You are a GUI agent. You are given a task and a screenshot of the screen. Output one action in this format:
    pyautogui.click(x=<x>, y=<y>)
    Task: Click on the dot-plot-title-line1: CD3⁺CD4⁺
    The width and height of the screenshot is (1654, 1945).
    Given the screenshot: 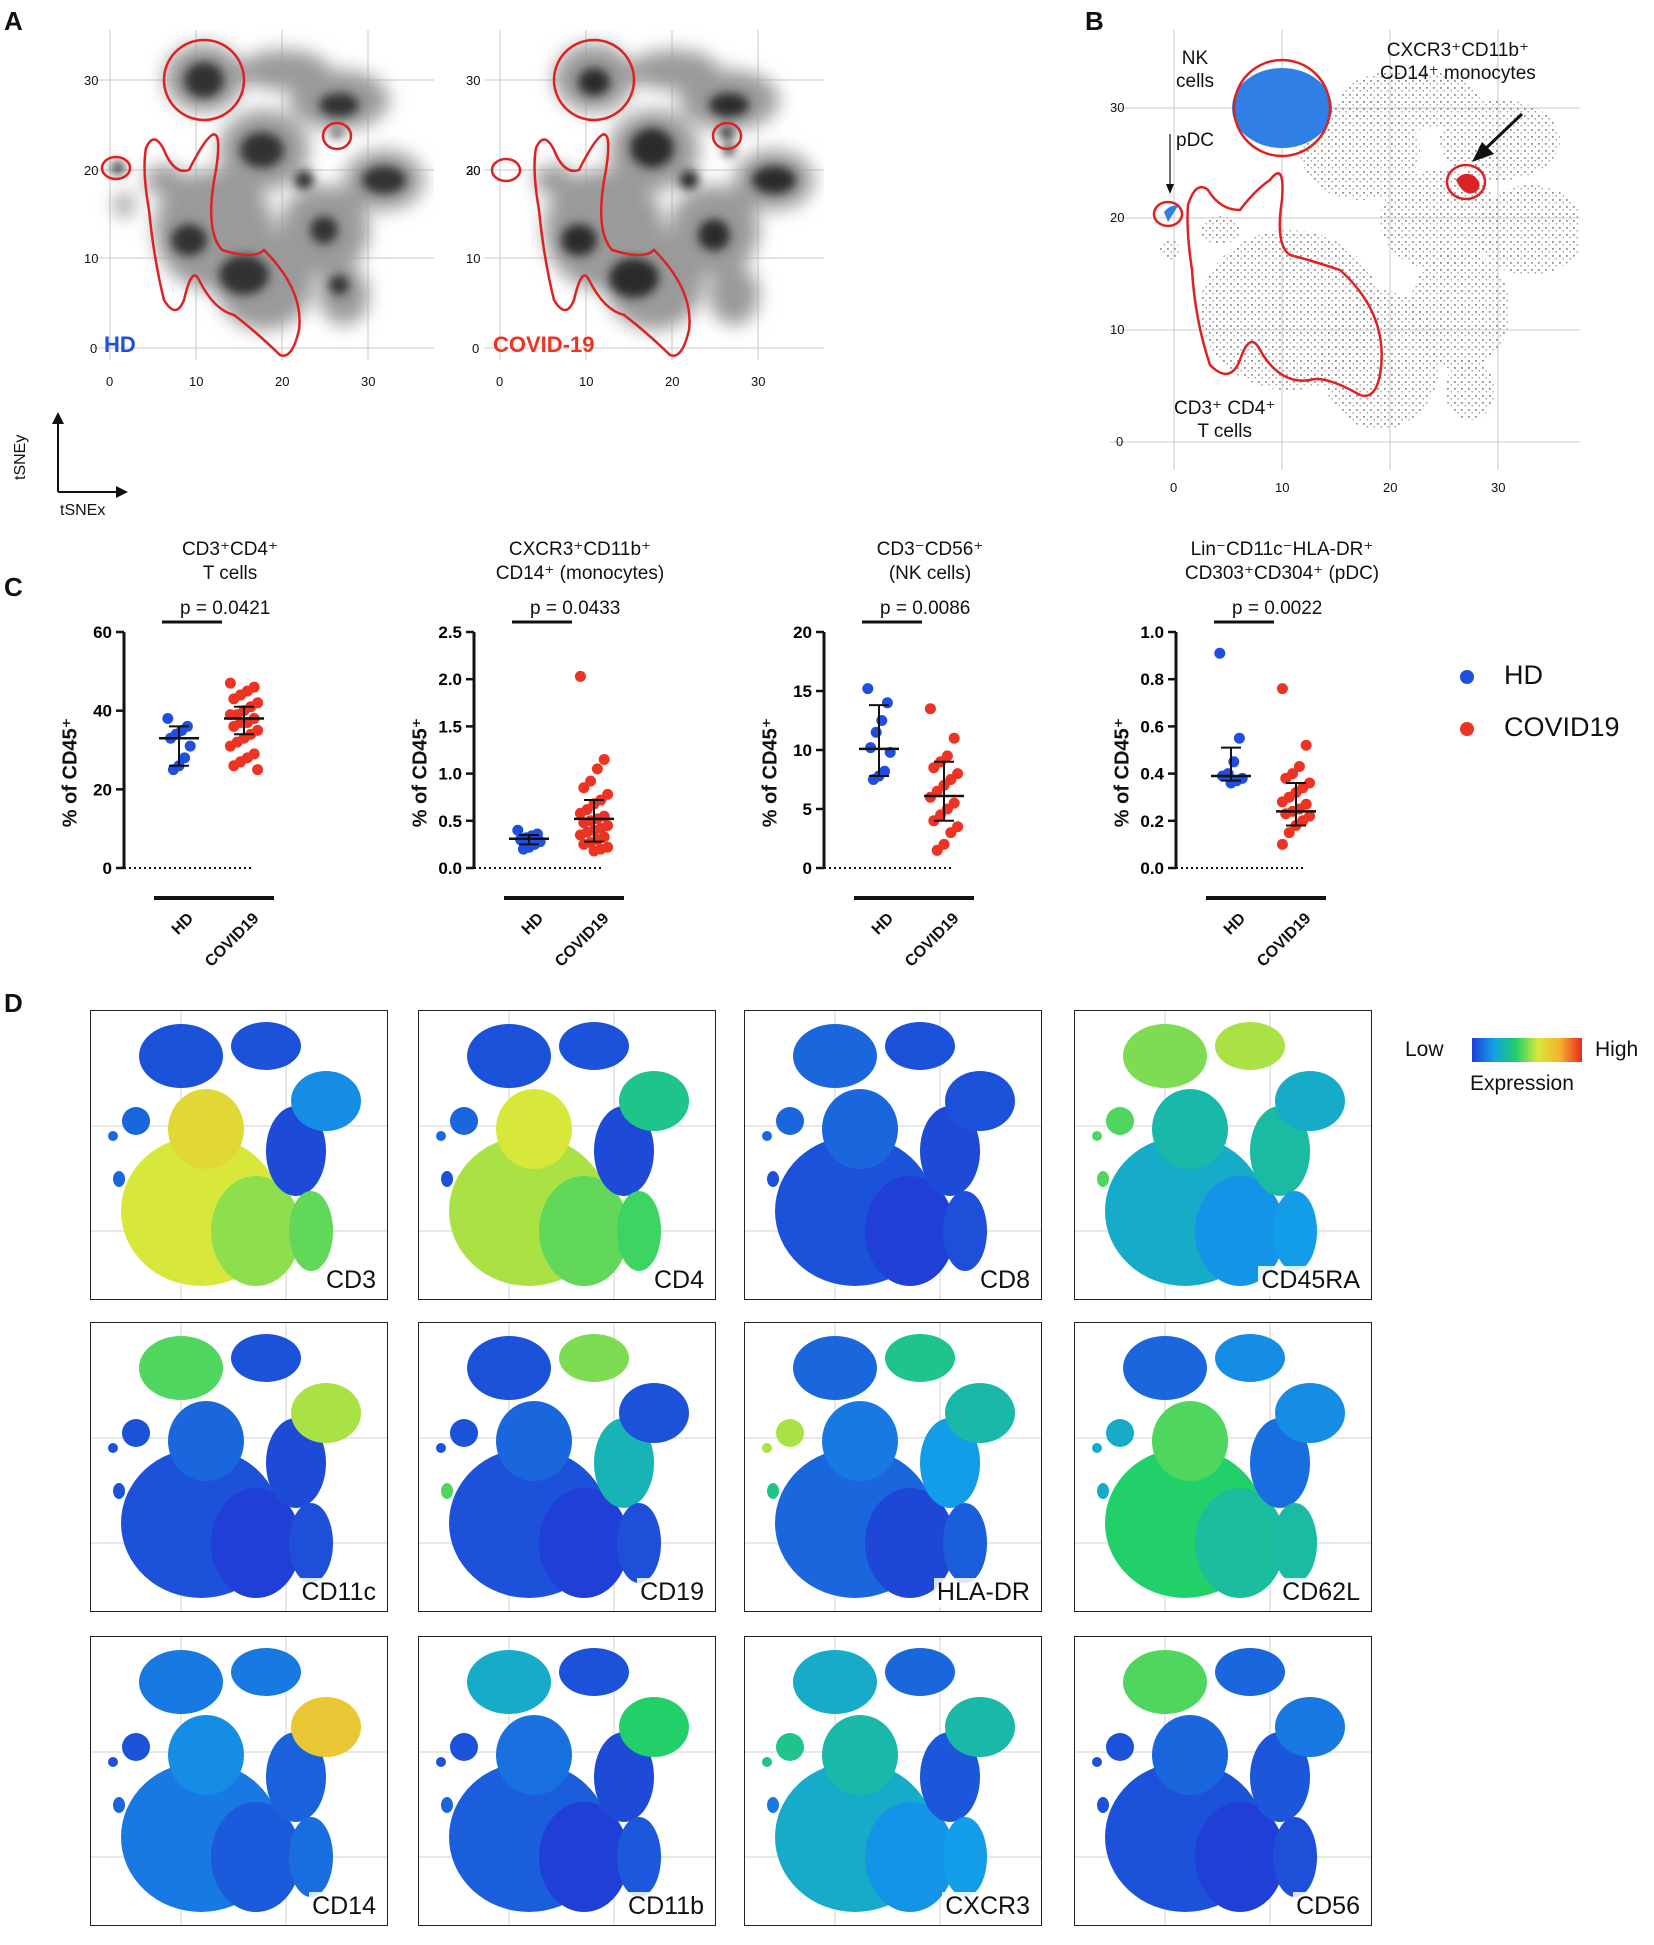 What is the action you would take?
    pyautogui.click(x=230, y=549)
    